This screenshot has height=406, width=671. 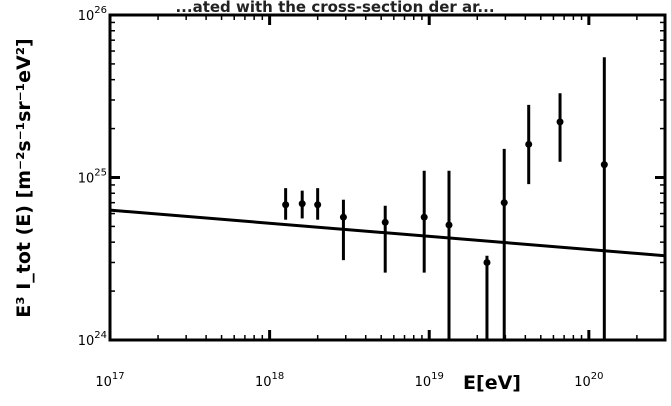 What do you see at coordinates (588, 380) in the screenshot?
I see `x-tick-label: 1020` at bounding box center [588, 380].